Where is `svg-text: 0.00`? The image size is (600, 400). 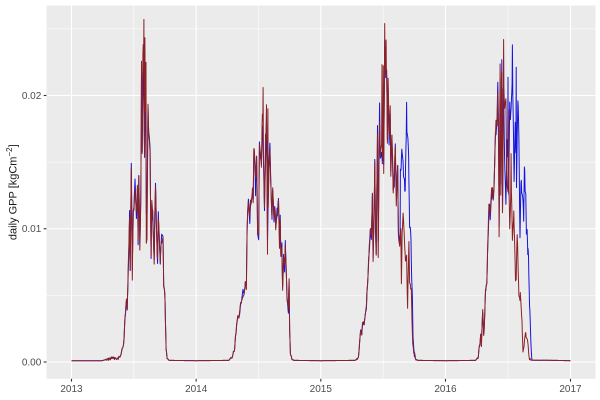
svg-text: 0.00 is located at coordinates (32, 363).